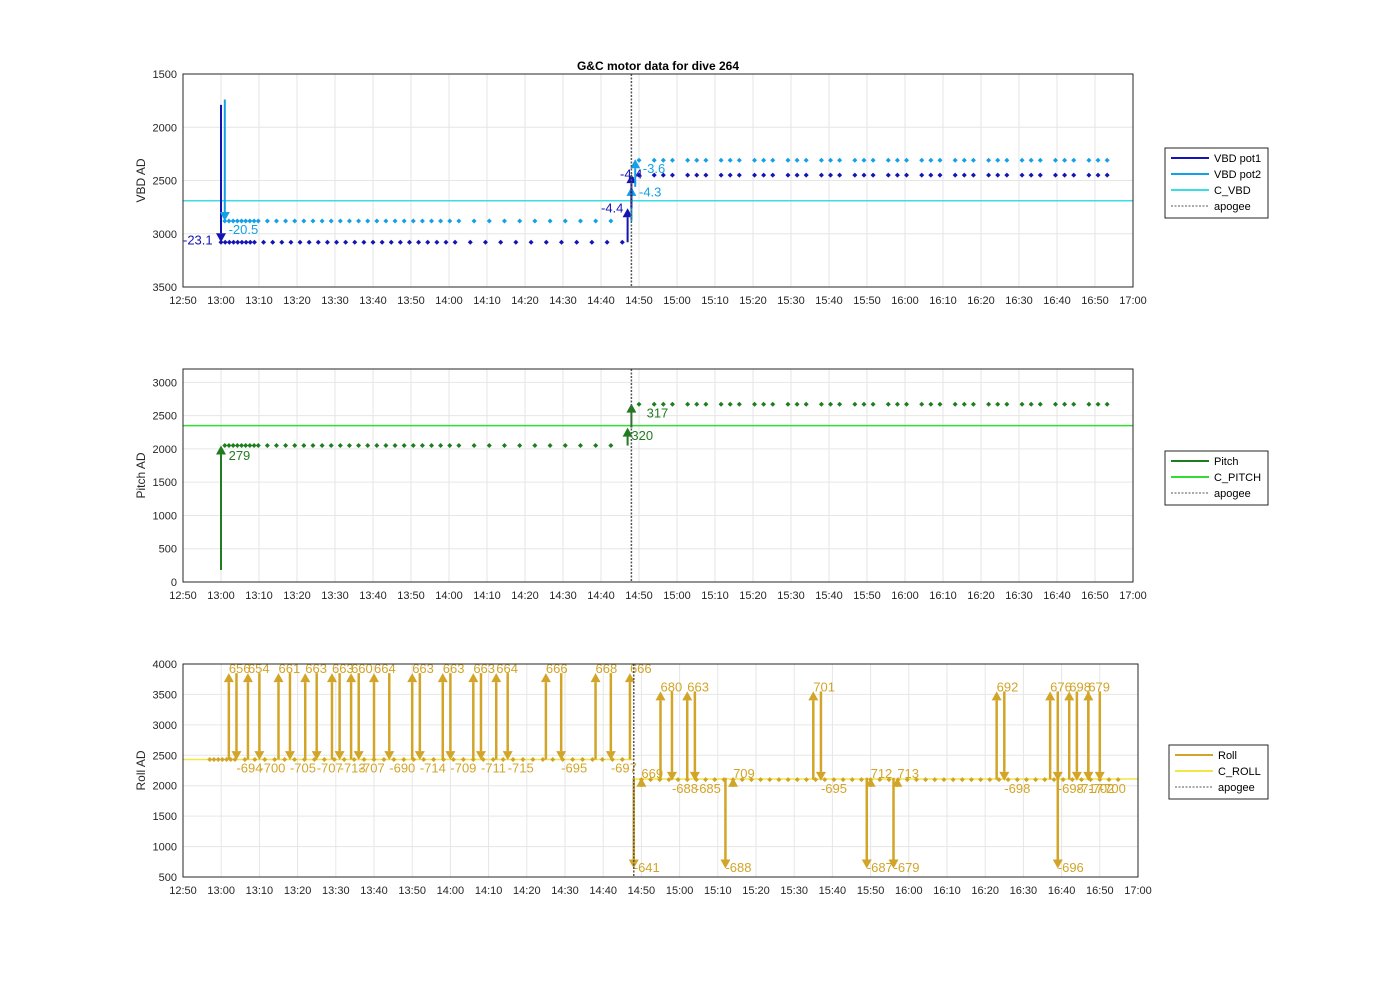 This screenshot has height=986, width=1400. What do you see at coordinates (1024, 891) in the screenshot?
I see `x-tick-label: 16:30` at bounding box center [1024, 891].